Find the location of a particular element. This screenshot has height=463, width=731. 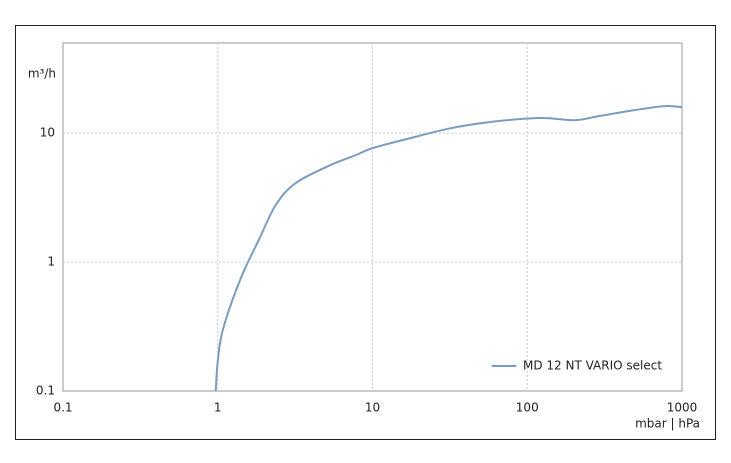

x-axis-label: mbar | hPa is located at coordinates (667, 424).